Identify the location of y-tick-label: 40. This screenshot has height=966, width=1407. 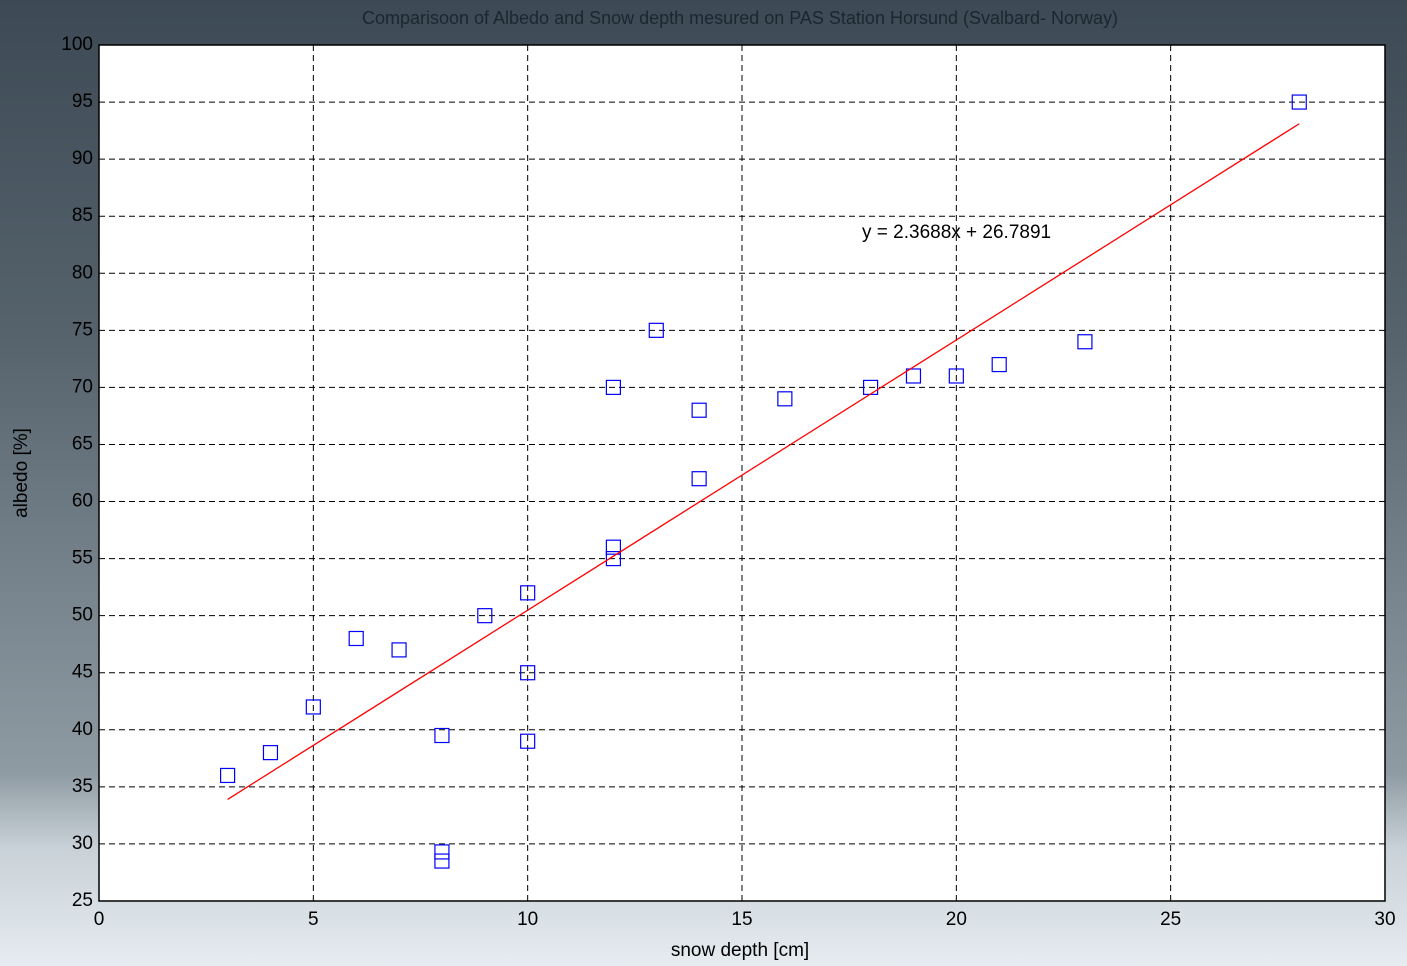
(82, 729).